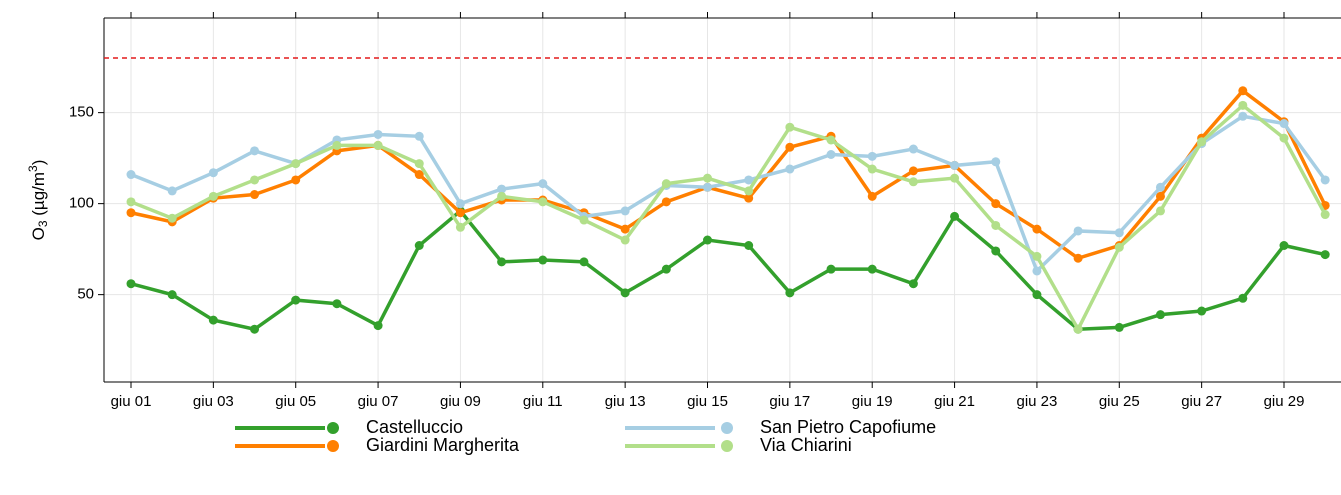 This screenshot has height=495, width=1341. I want to click on legend-label: San Pietro Capofiume, so click(848, 427).